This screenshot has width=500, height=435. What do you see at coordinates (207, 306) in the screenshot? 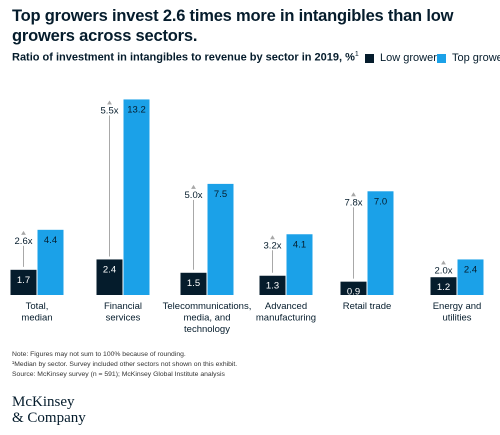
I see `category-label: Telecommunications,` at bounding box center [207, 306].